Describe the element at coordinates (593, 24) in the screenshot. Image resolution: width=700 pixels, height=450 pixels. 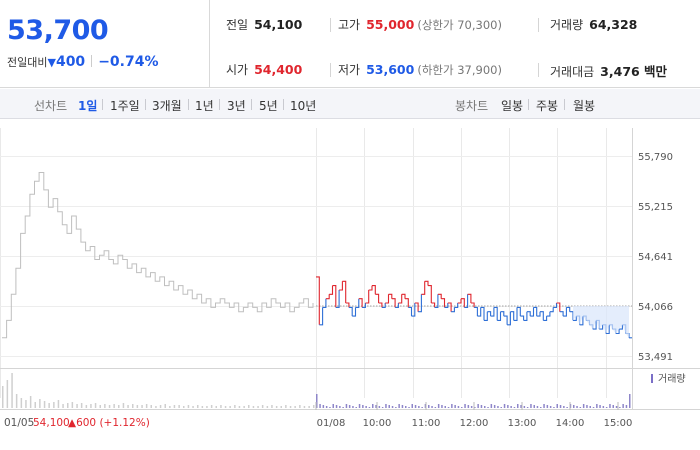
I see `stat-volume: 거래량 64,328` at that location.